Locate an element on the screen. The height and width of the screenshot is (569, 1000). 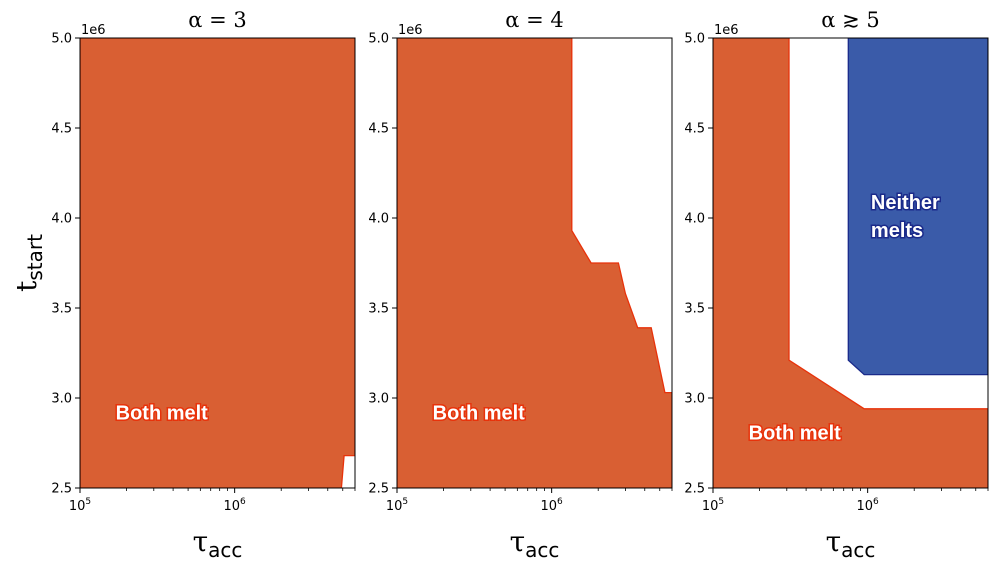
panel-title: α = 3 is located at coordinates (217, 20).